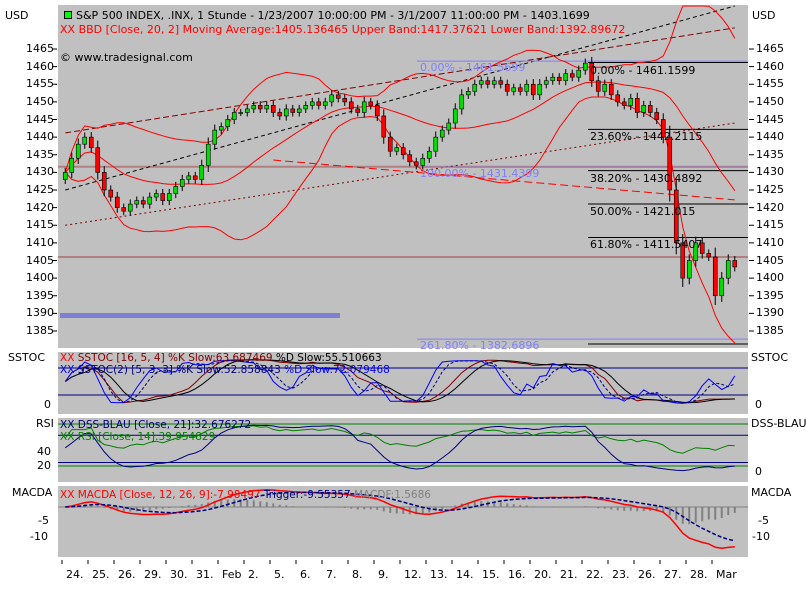 This screenshot has width=806, height=591. I want to click on trigger-legend-text: Trigger:-9.55357, so click(307, 495).